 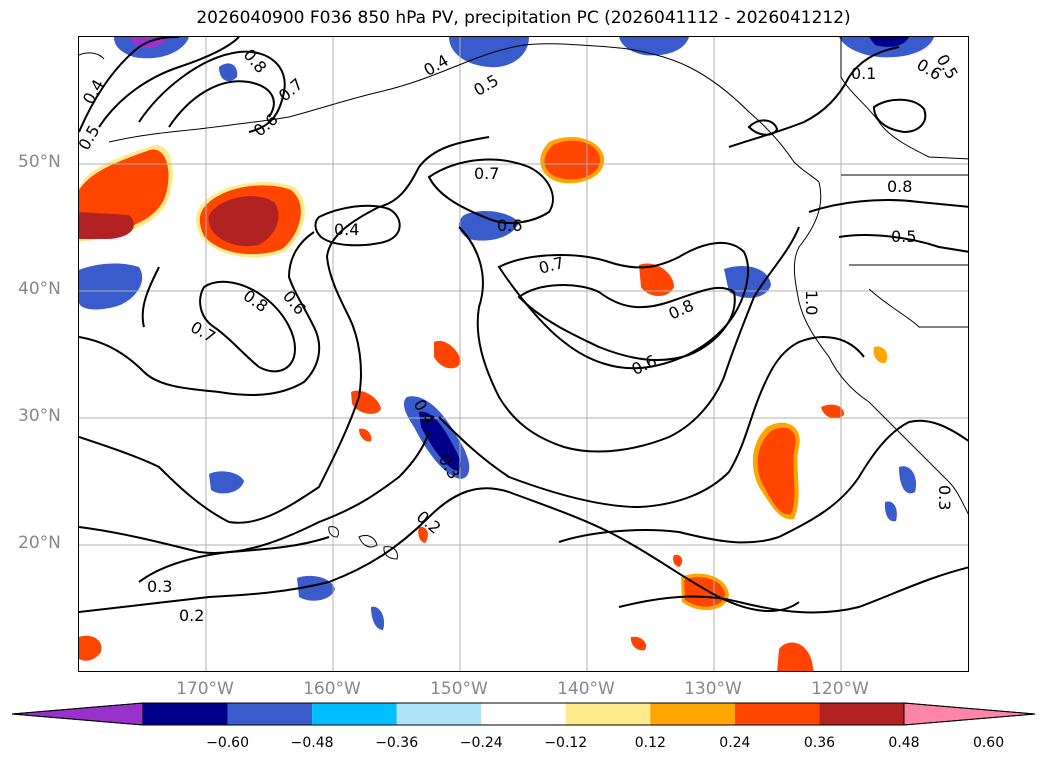 I want to click on contour-label: 0.1, so click(x=863, y=73).